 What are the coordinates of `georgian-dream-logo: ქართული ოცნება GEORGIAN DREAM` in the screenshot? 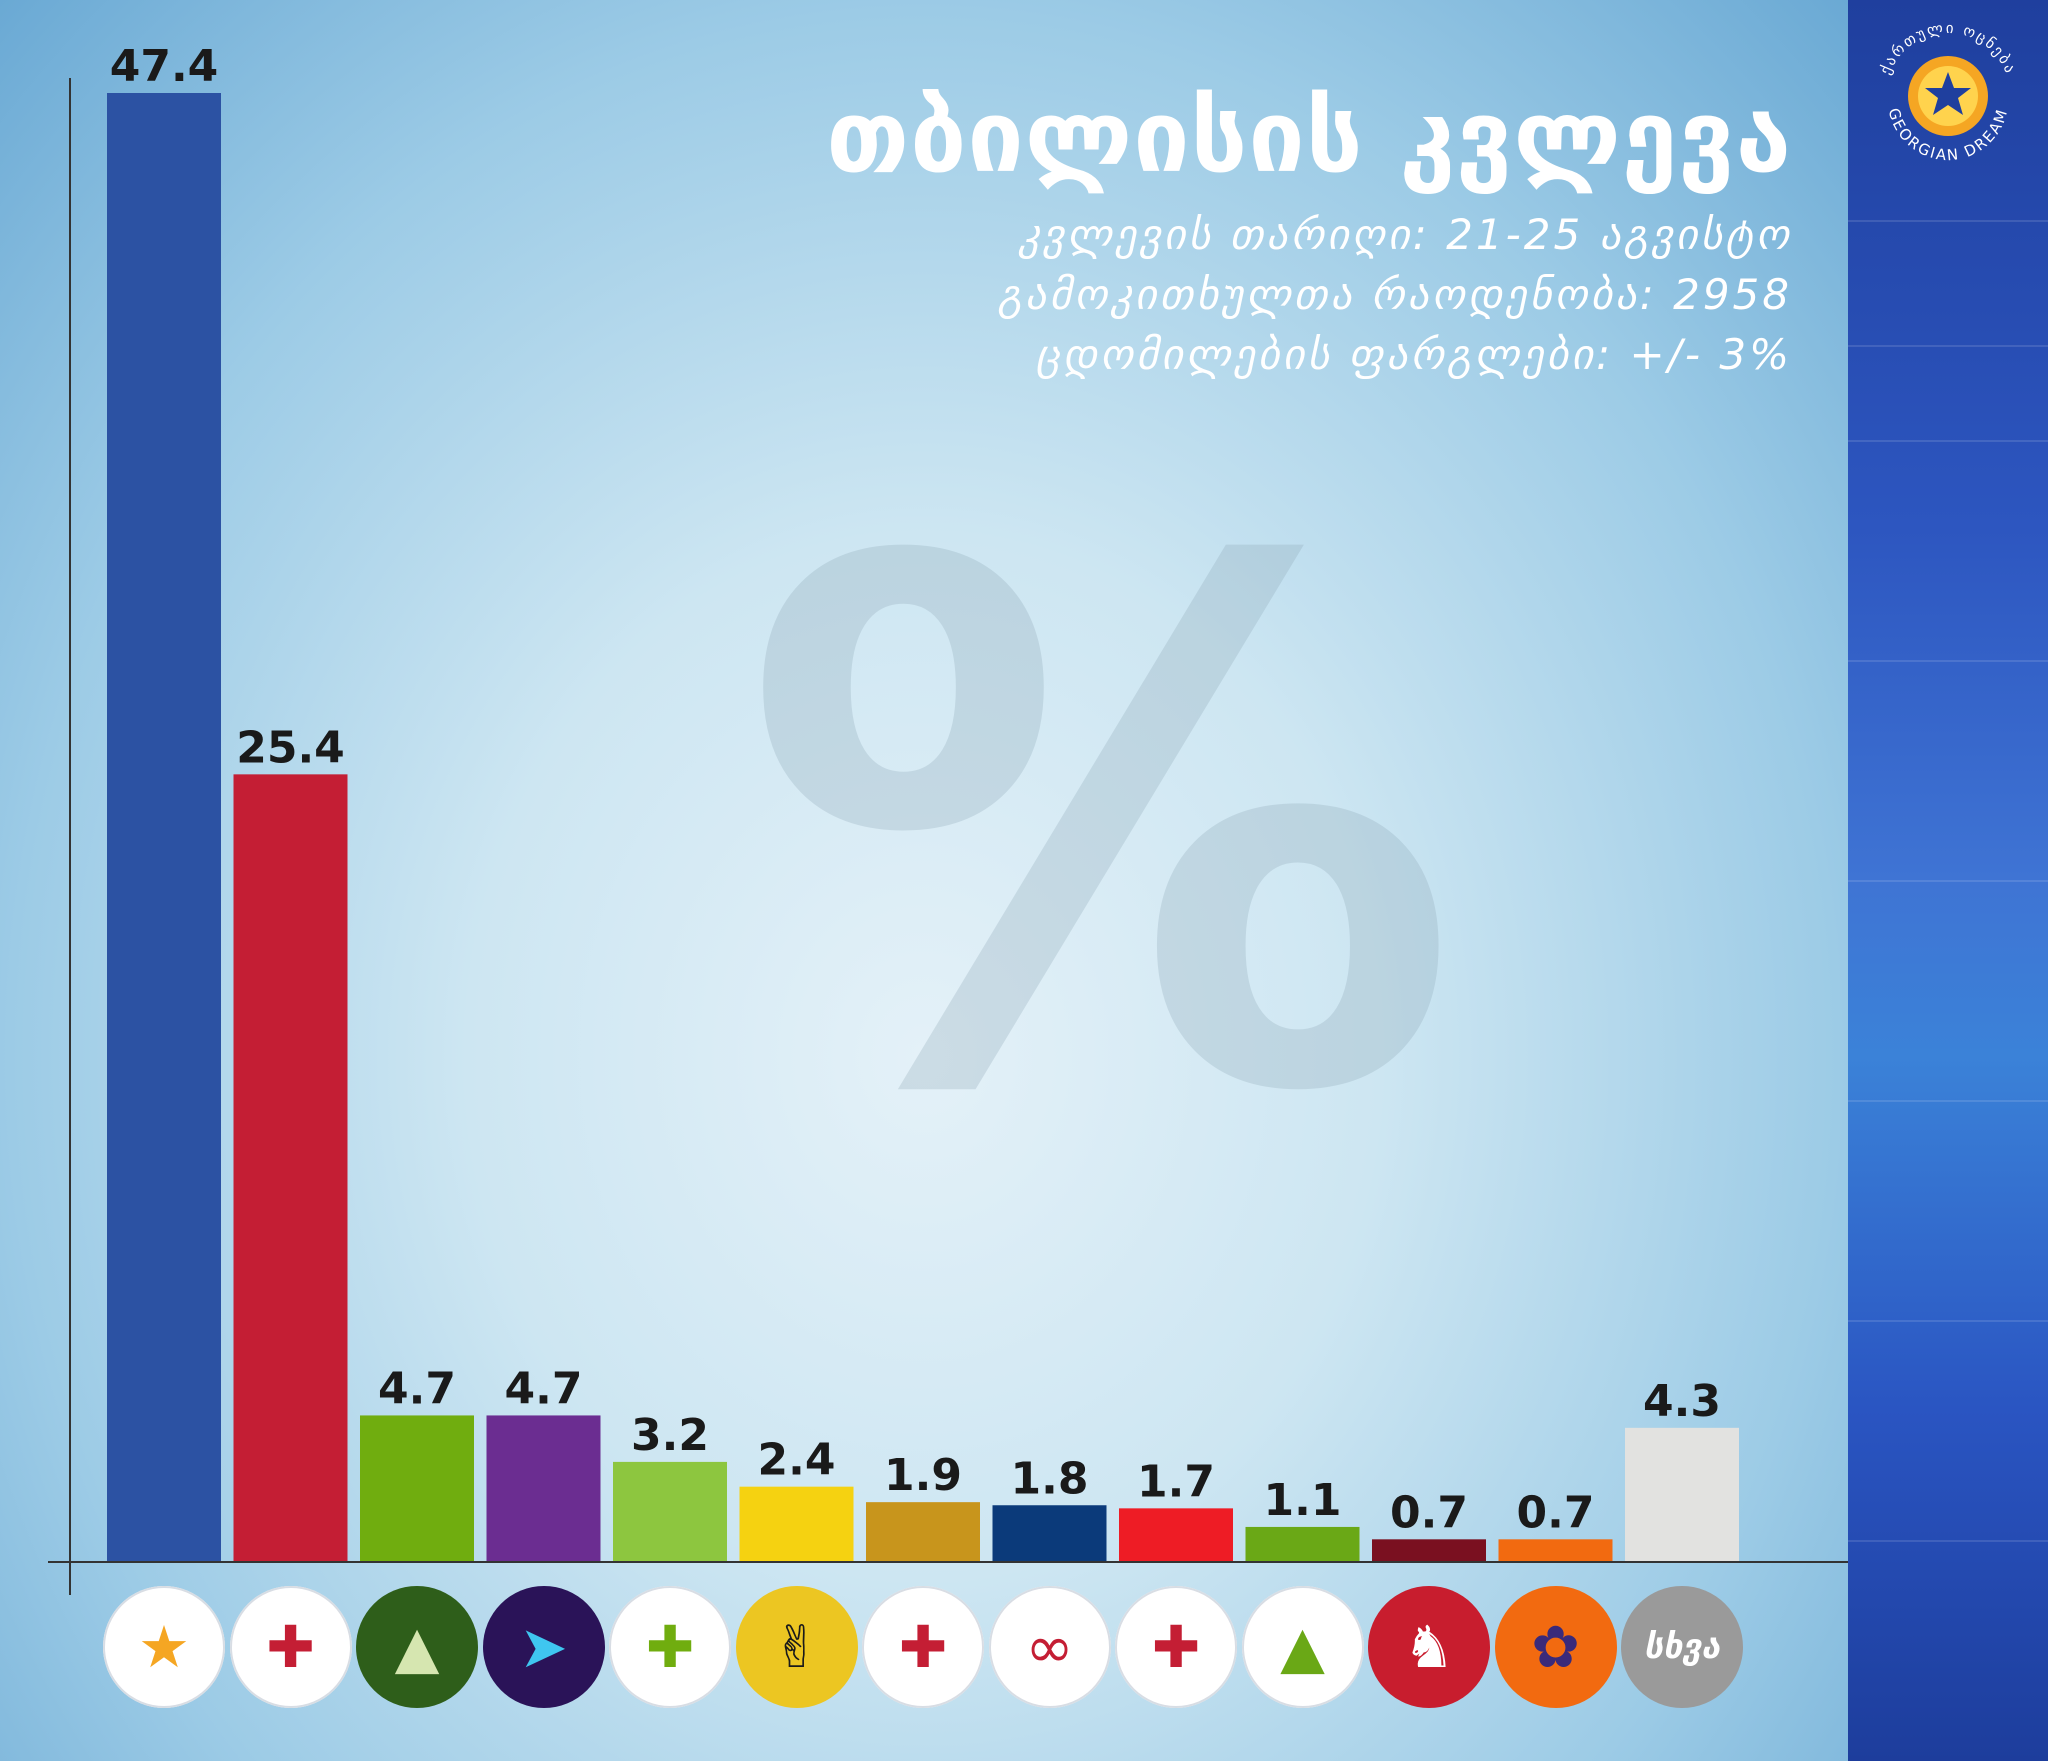 It's located at (1947, 92).